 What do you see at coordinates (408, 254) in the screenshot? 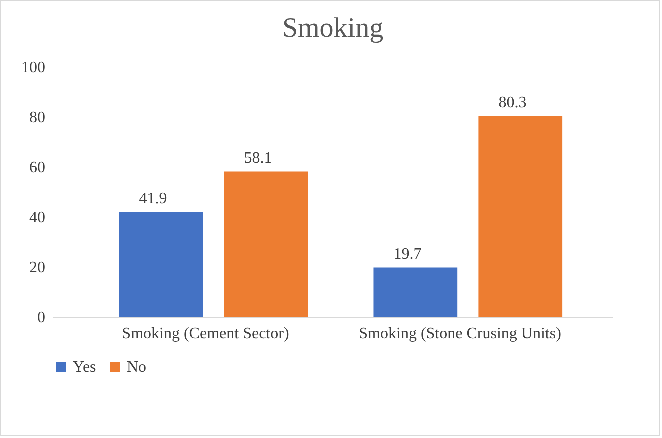
I see `data-label: 19.7` at bounding box center [408, 254].